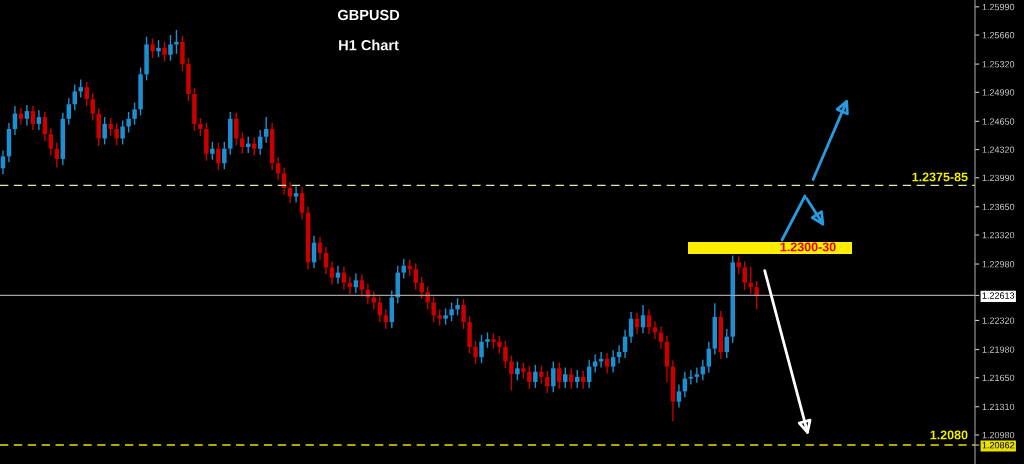 This screenshot has height=464, width=1024. What do you see at coordinates (998, 178) in the screenshot?
I see `y-tick-label: 1.23990` at bounding box center [998, 178].